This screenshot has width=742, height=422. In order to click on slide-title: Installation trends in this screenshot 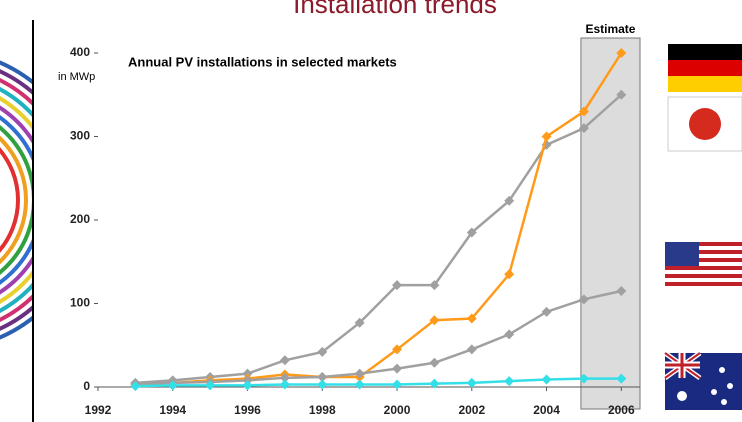, I will do `click(395, 9)`.